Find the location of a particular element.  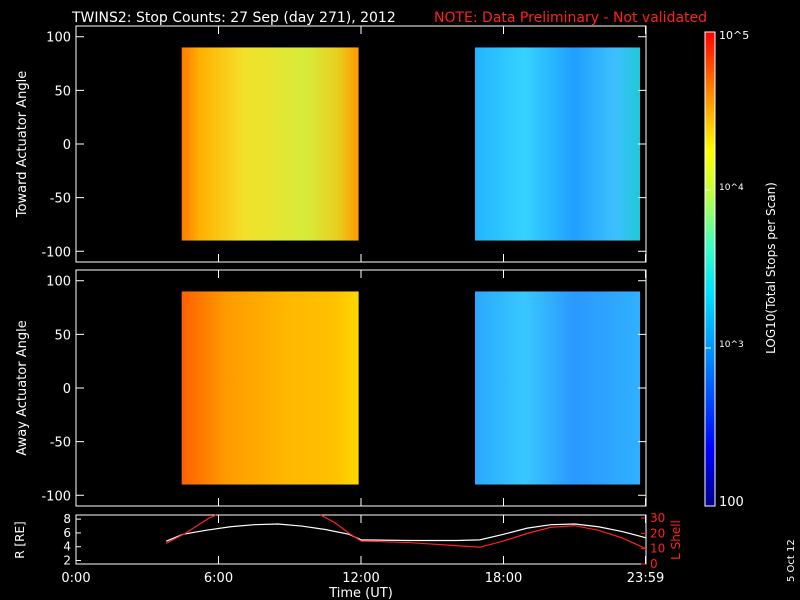

r-series-line is located at coordinates (406, 532).